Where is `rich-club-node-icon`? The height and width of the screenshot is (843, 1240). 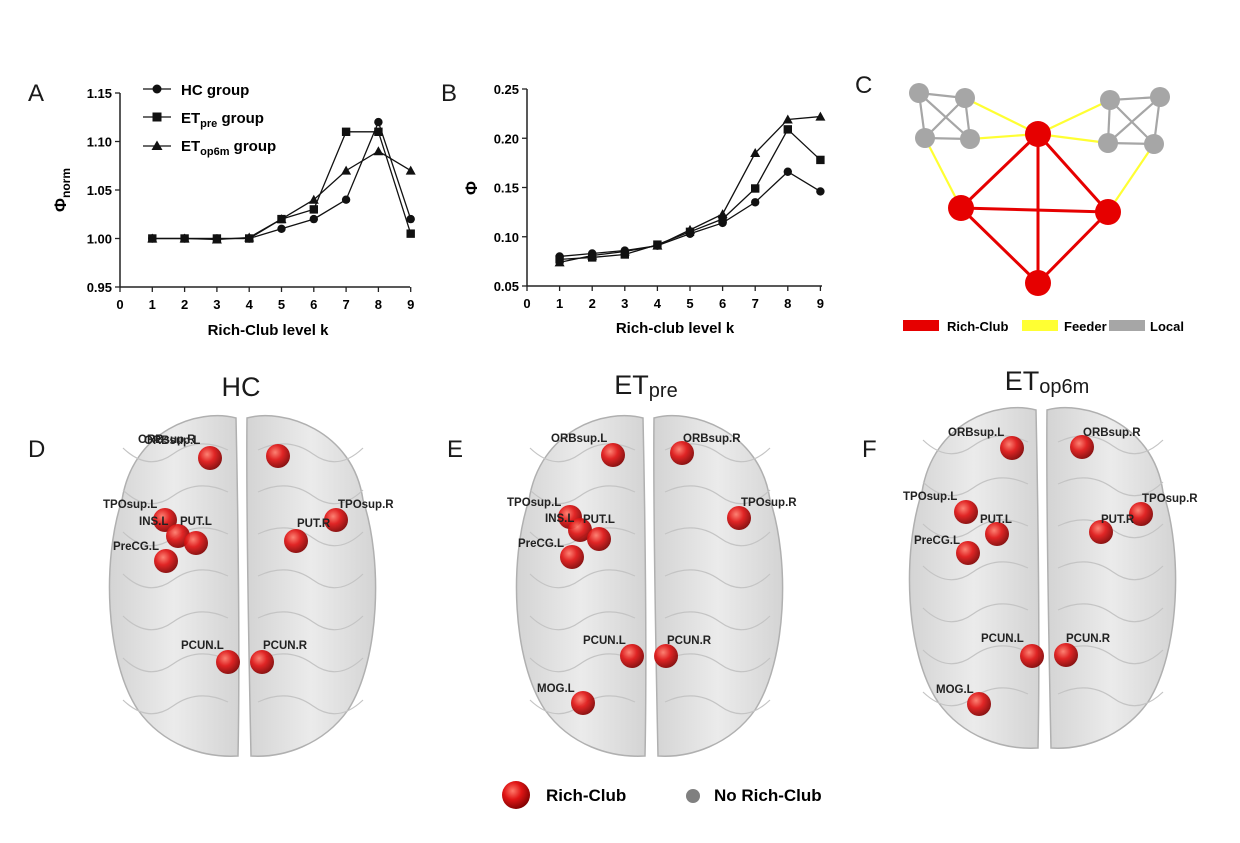
rich-club-node-icon is located at coordinates (516, 795).